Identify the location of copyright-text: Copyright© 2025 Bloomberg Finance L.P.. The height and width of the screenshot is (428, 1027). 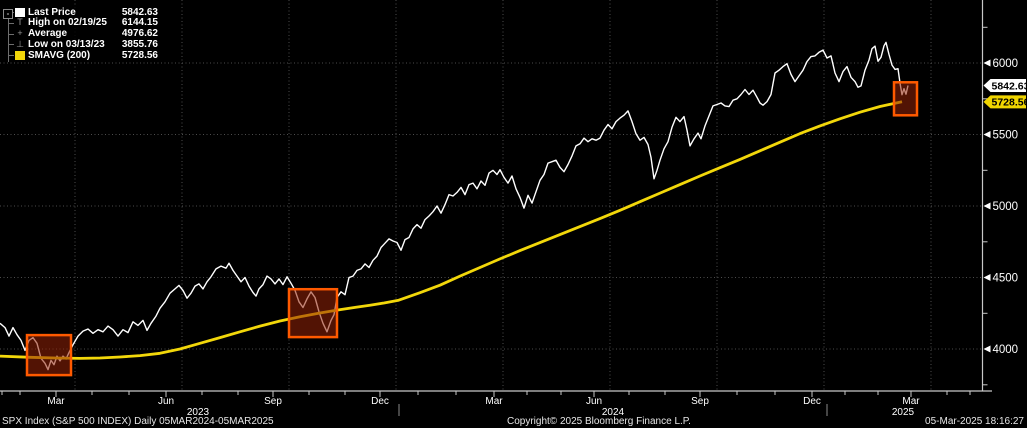
(599, 421).